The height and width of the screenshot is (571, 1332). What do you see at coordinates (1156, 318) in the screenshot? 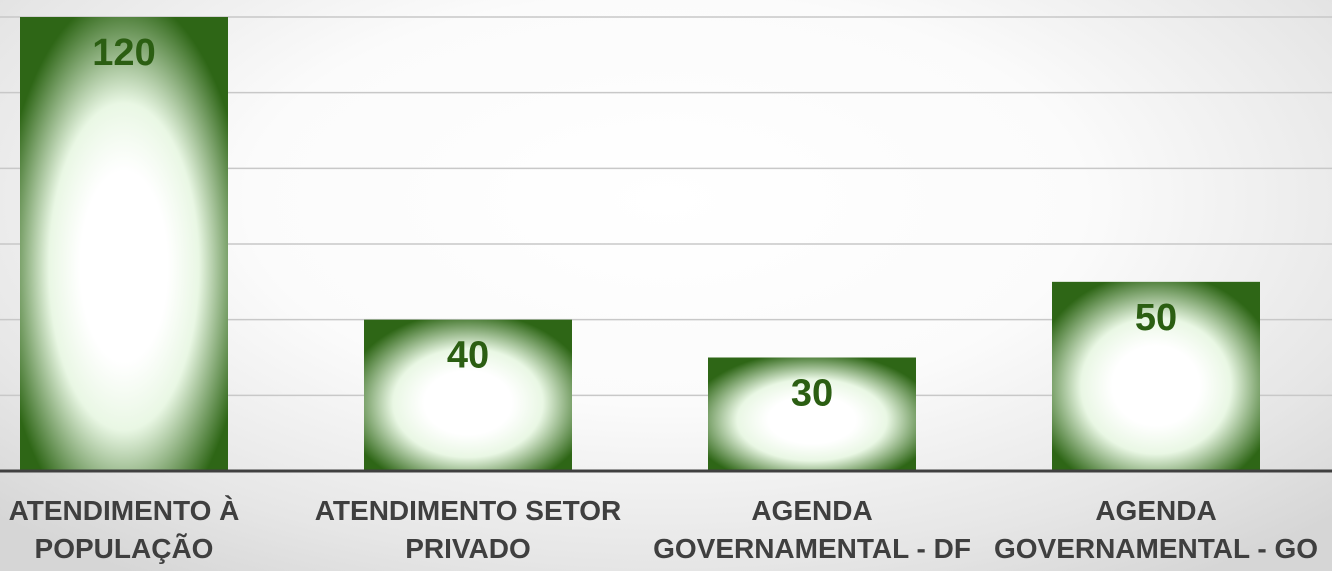
I see `bar-value-label: 50` at bounding box center [1156, 318].